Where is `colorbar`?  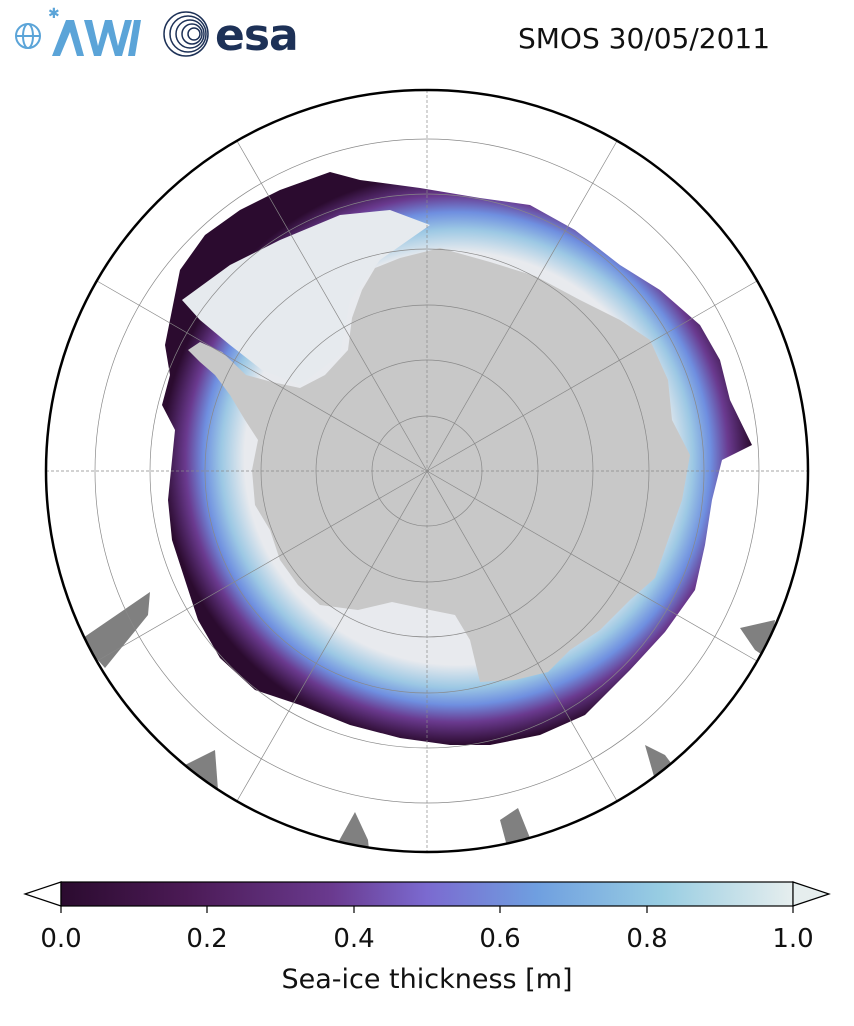
colorbar is located at coordinates (427, 897).